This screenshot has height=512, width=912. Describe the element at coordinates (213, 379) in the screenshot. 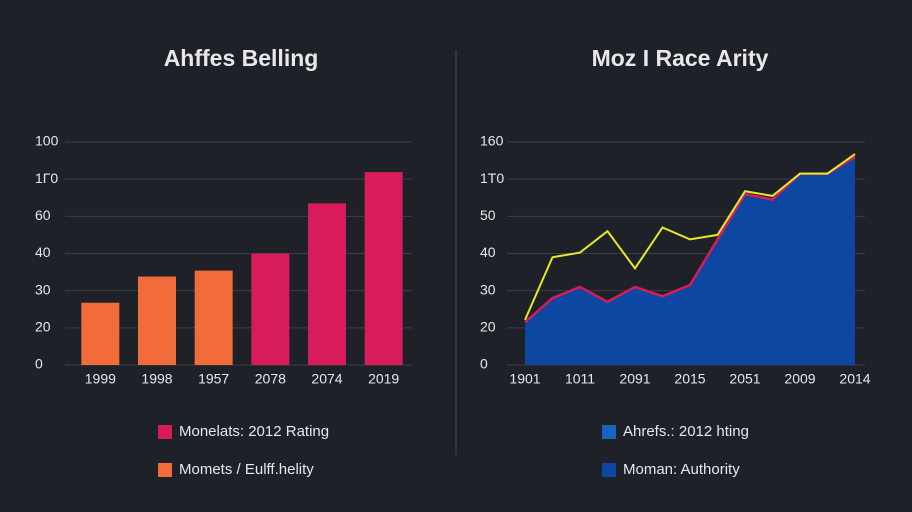

I see `x-tick-label: 1957` at that location.